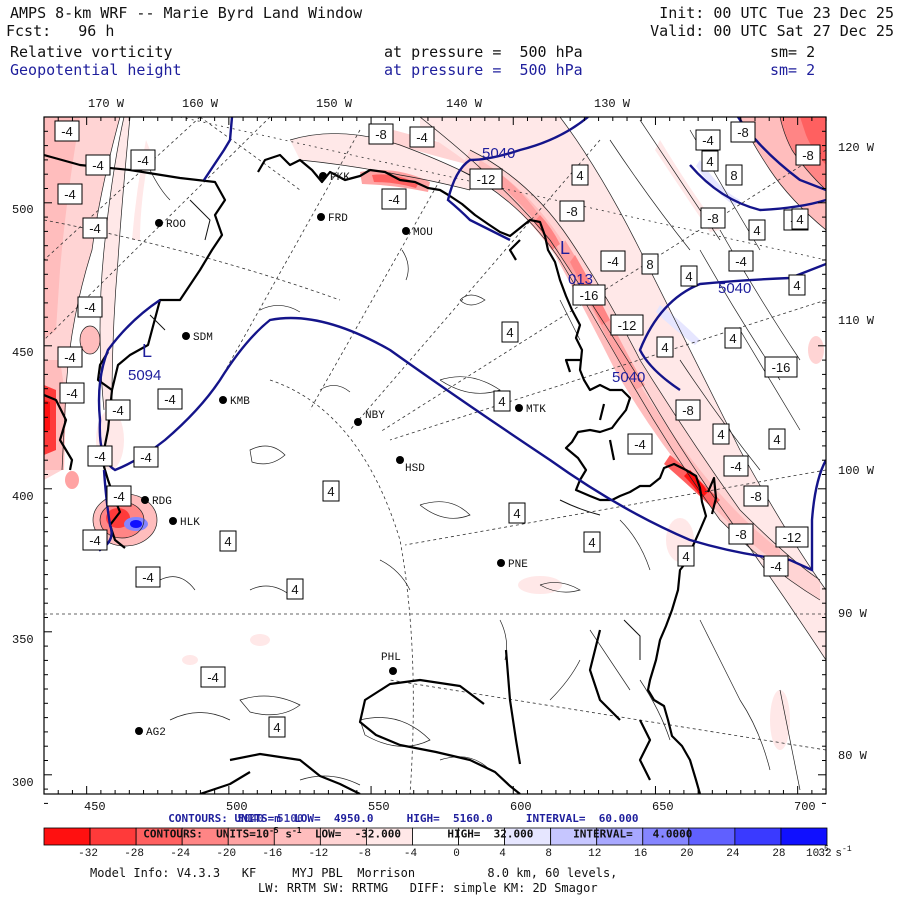  Describe the element at coordinates (778, 854) in the screenshot. I see `colorbar-tick-label: 28` at that location.